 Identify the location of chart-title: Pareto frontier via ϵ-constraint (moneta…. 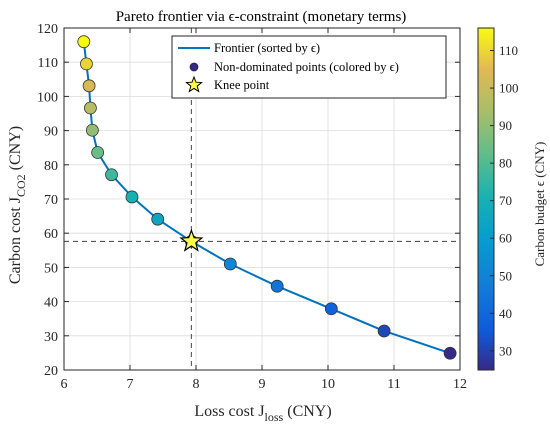
(261, 17).